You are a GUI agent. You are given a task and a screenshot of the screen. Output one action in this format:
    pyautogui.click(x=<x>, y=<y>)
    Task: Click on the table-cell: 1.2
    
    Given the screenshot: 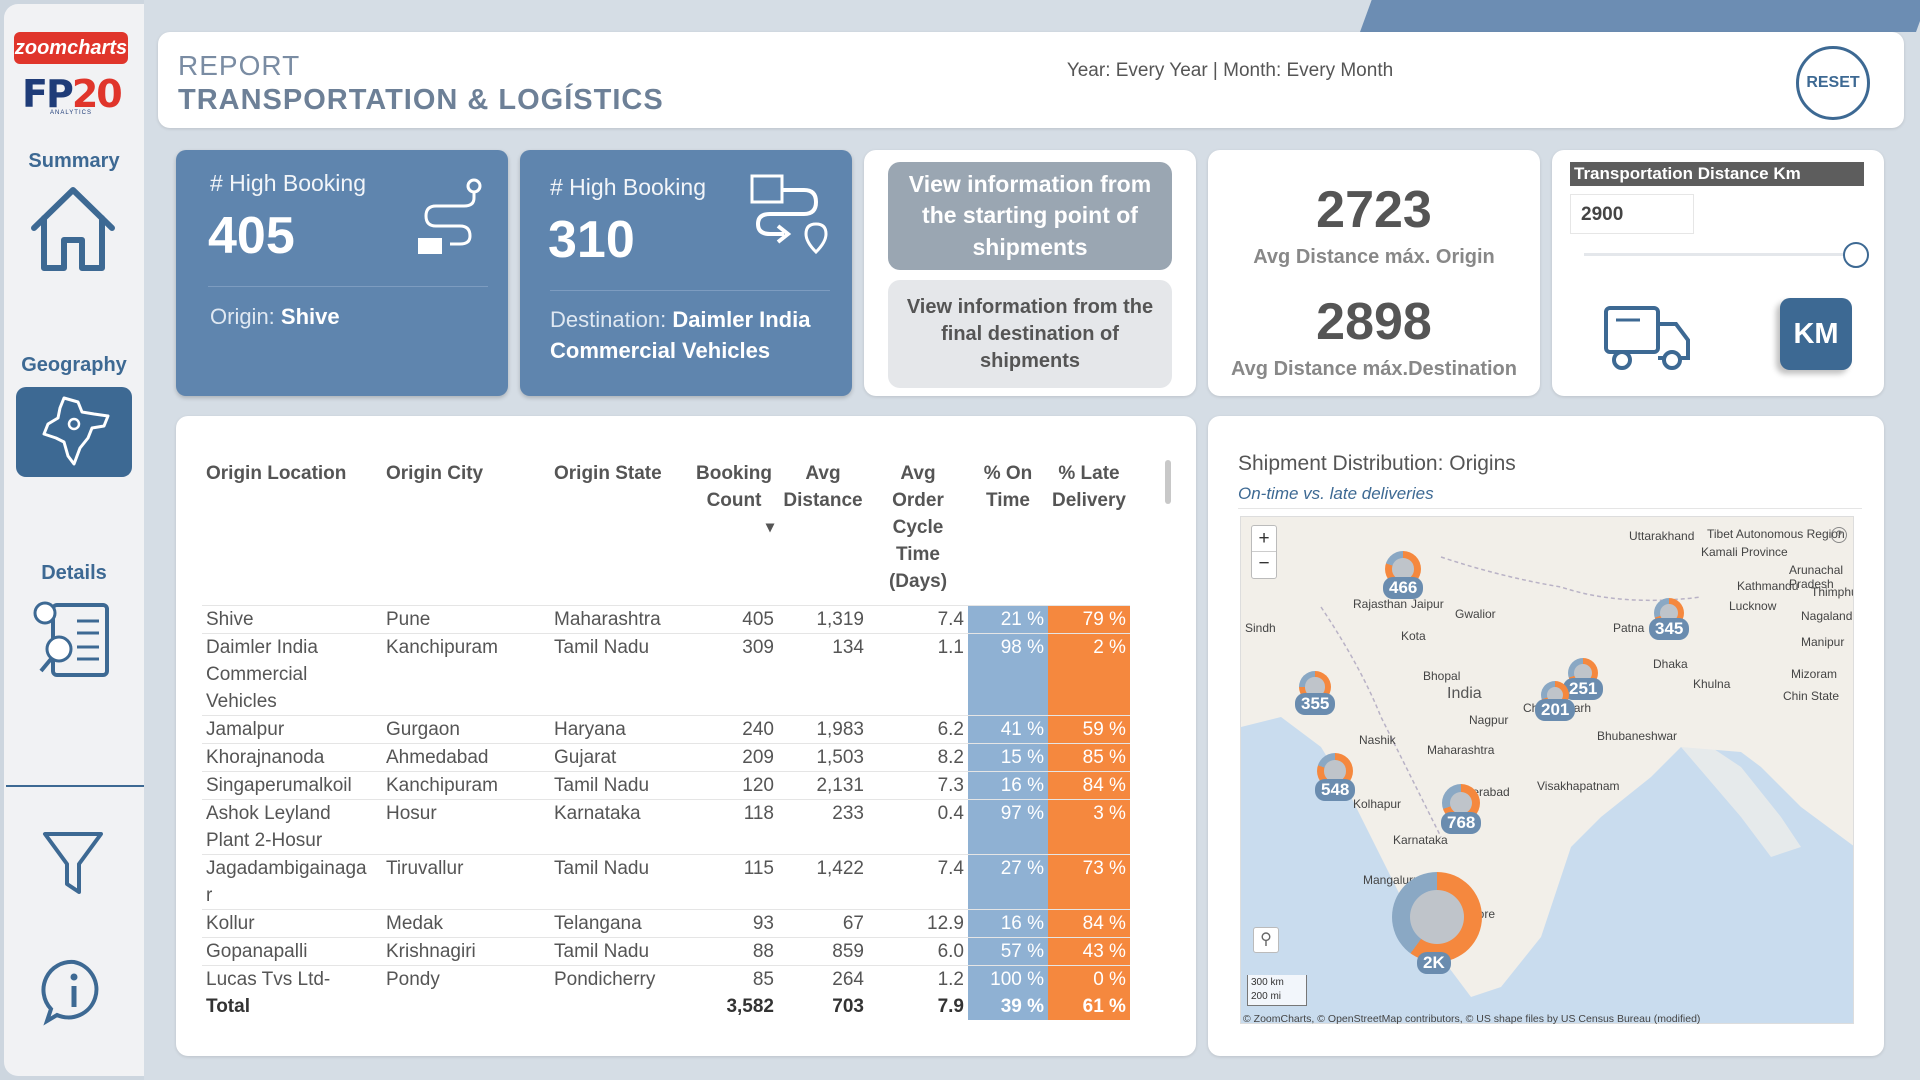 What is the action you would take?
    pyautogui.click(x=918, y=979)
    